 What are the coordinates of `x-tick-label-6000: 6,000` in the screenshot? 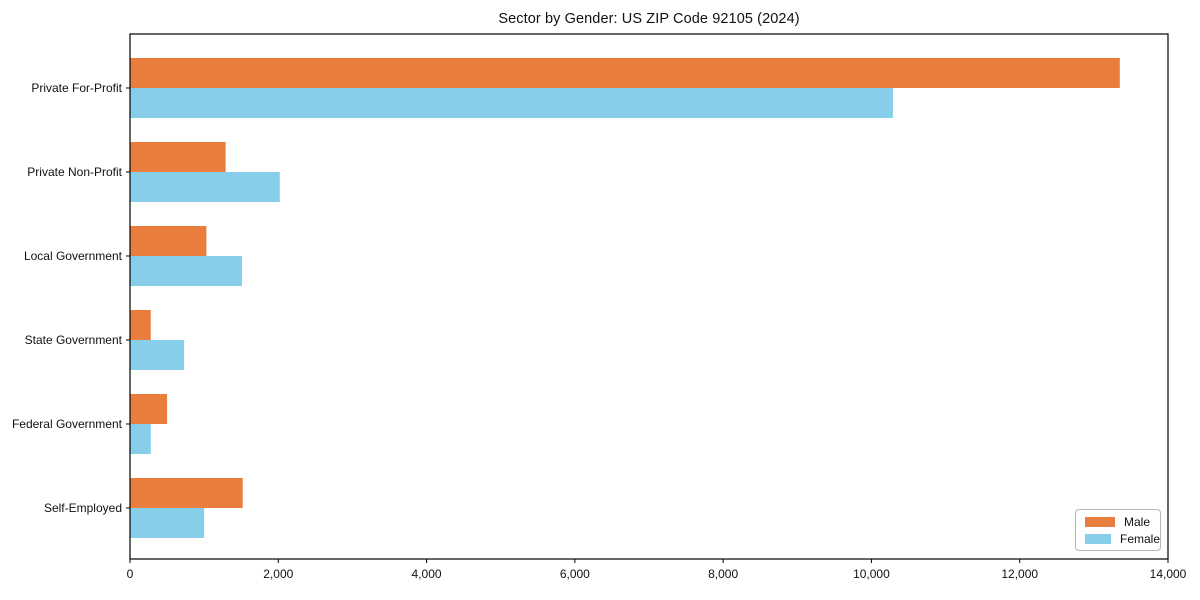 It's located at (575, 574).